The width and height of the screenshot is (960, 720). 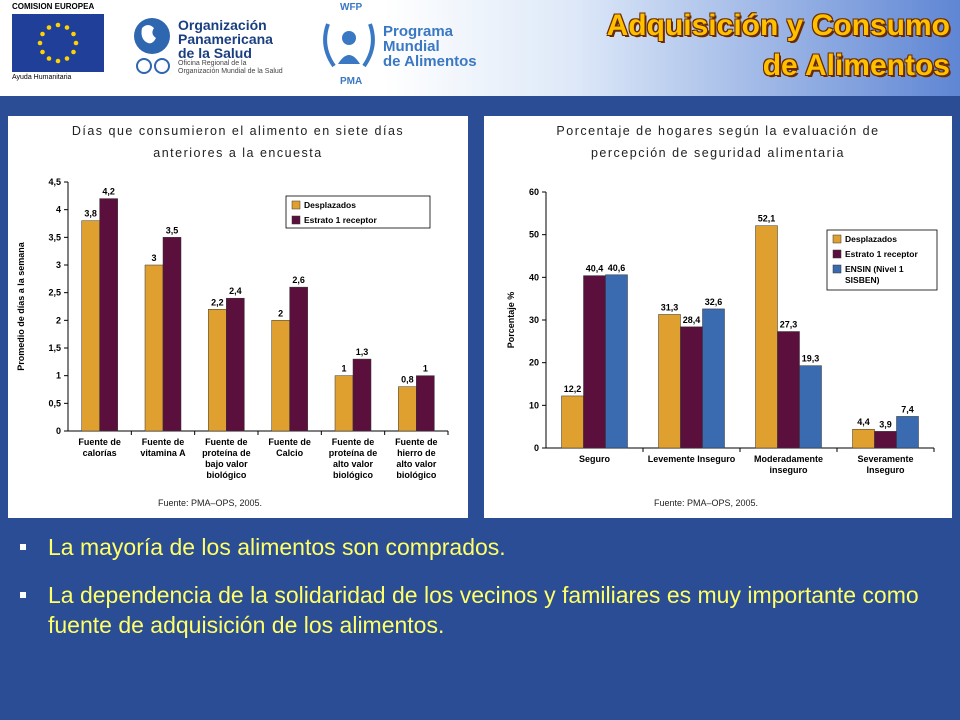 What do you see at coordinates (534, 320) in the screenshot?
I see `y-tick-label: 30` at bounding box center [534, 320].